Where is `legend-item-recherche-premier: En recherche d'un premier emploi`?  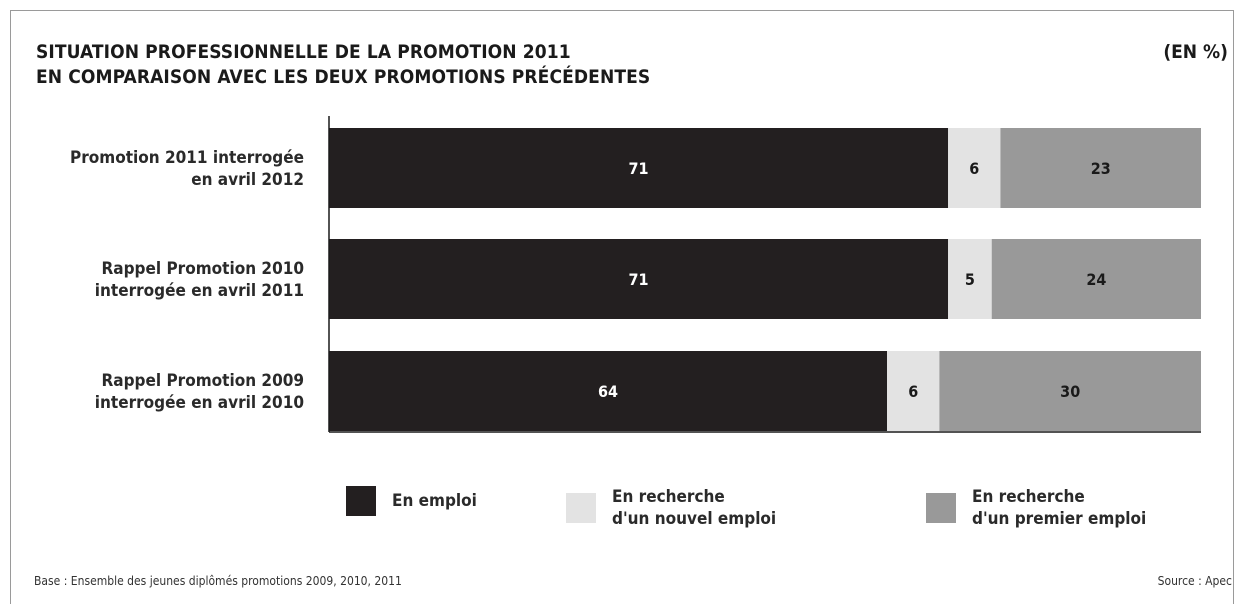 legend-item-recherche-premier: En recherche d'un premier emploi is located at coordinates (1036, 508).